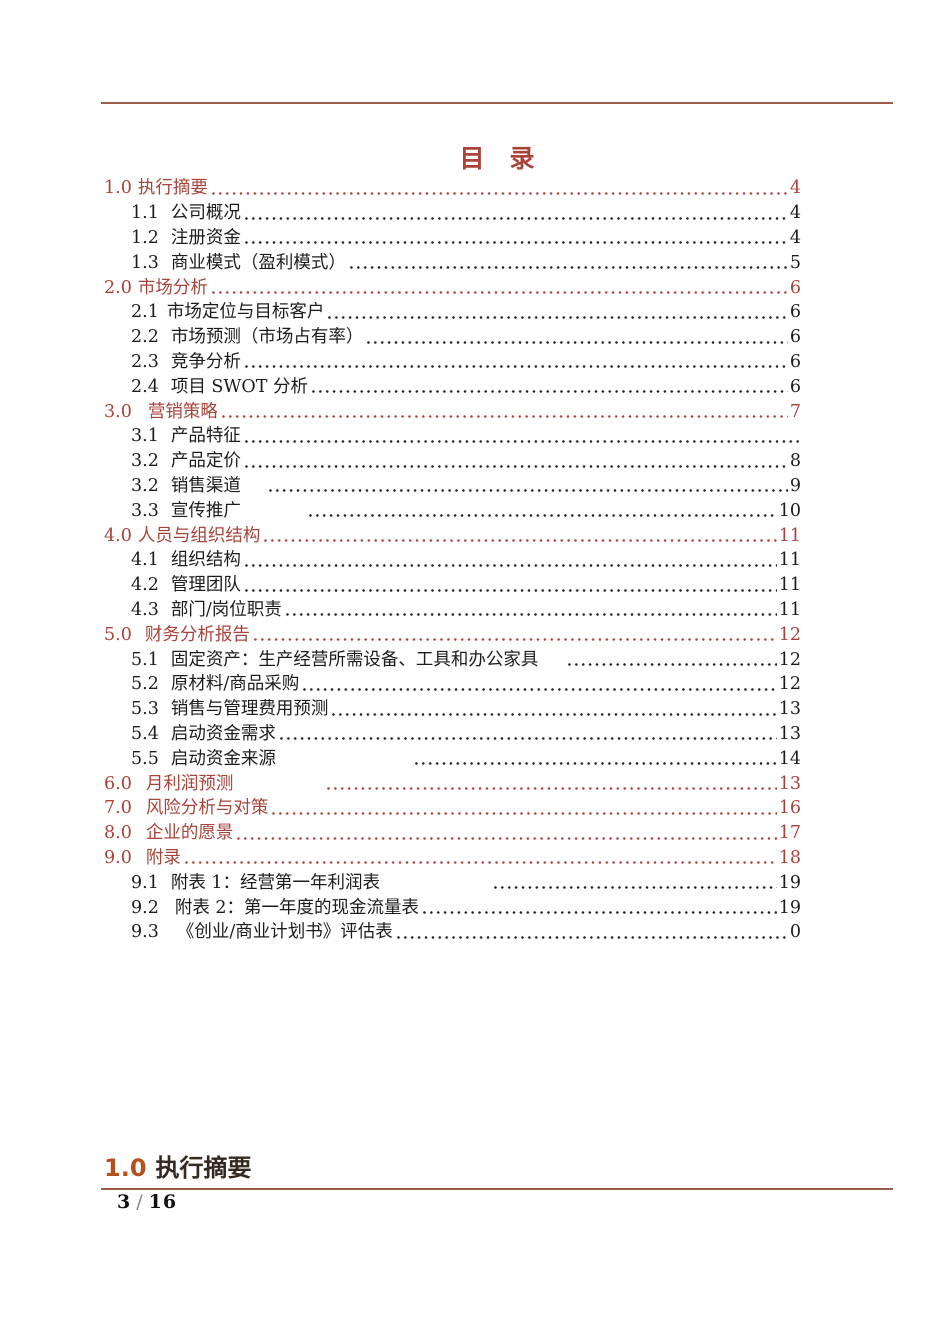 This screenshot has width=950, height=1344. I want to click on toc-entry-page: 4, so click(795, 237).